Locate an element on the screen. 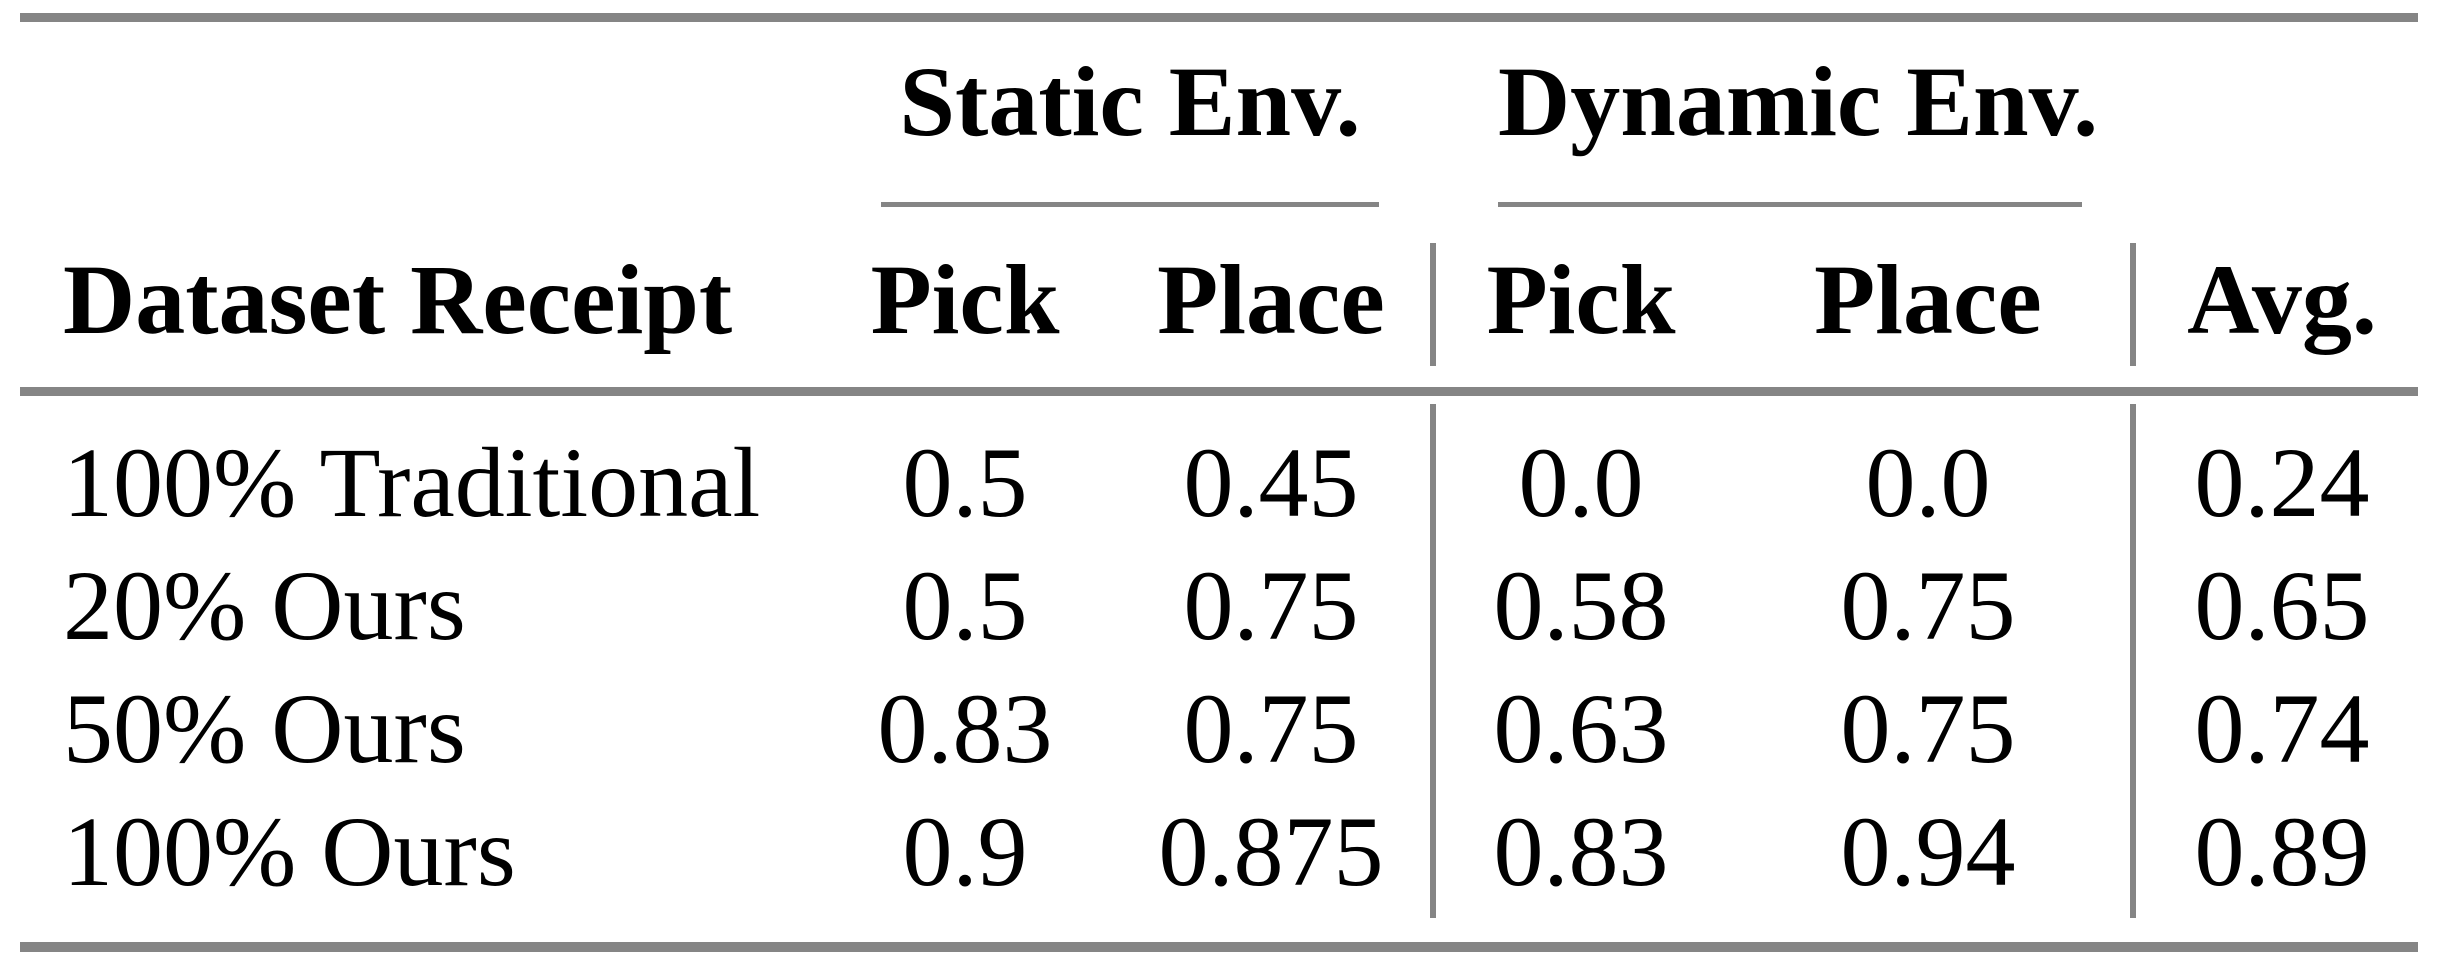 Image resolution: width=2440 pixels, height=966 pixels. column-header-dataset-receipt: Dataset Receipt is located at coordinates (398, 299).